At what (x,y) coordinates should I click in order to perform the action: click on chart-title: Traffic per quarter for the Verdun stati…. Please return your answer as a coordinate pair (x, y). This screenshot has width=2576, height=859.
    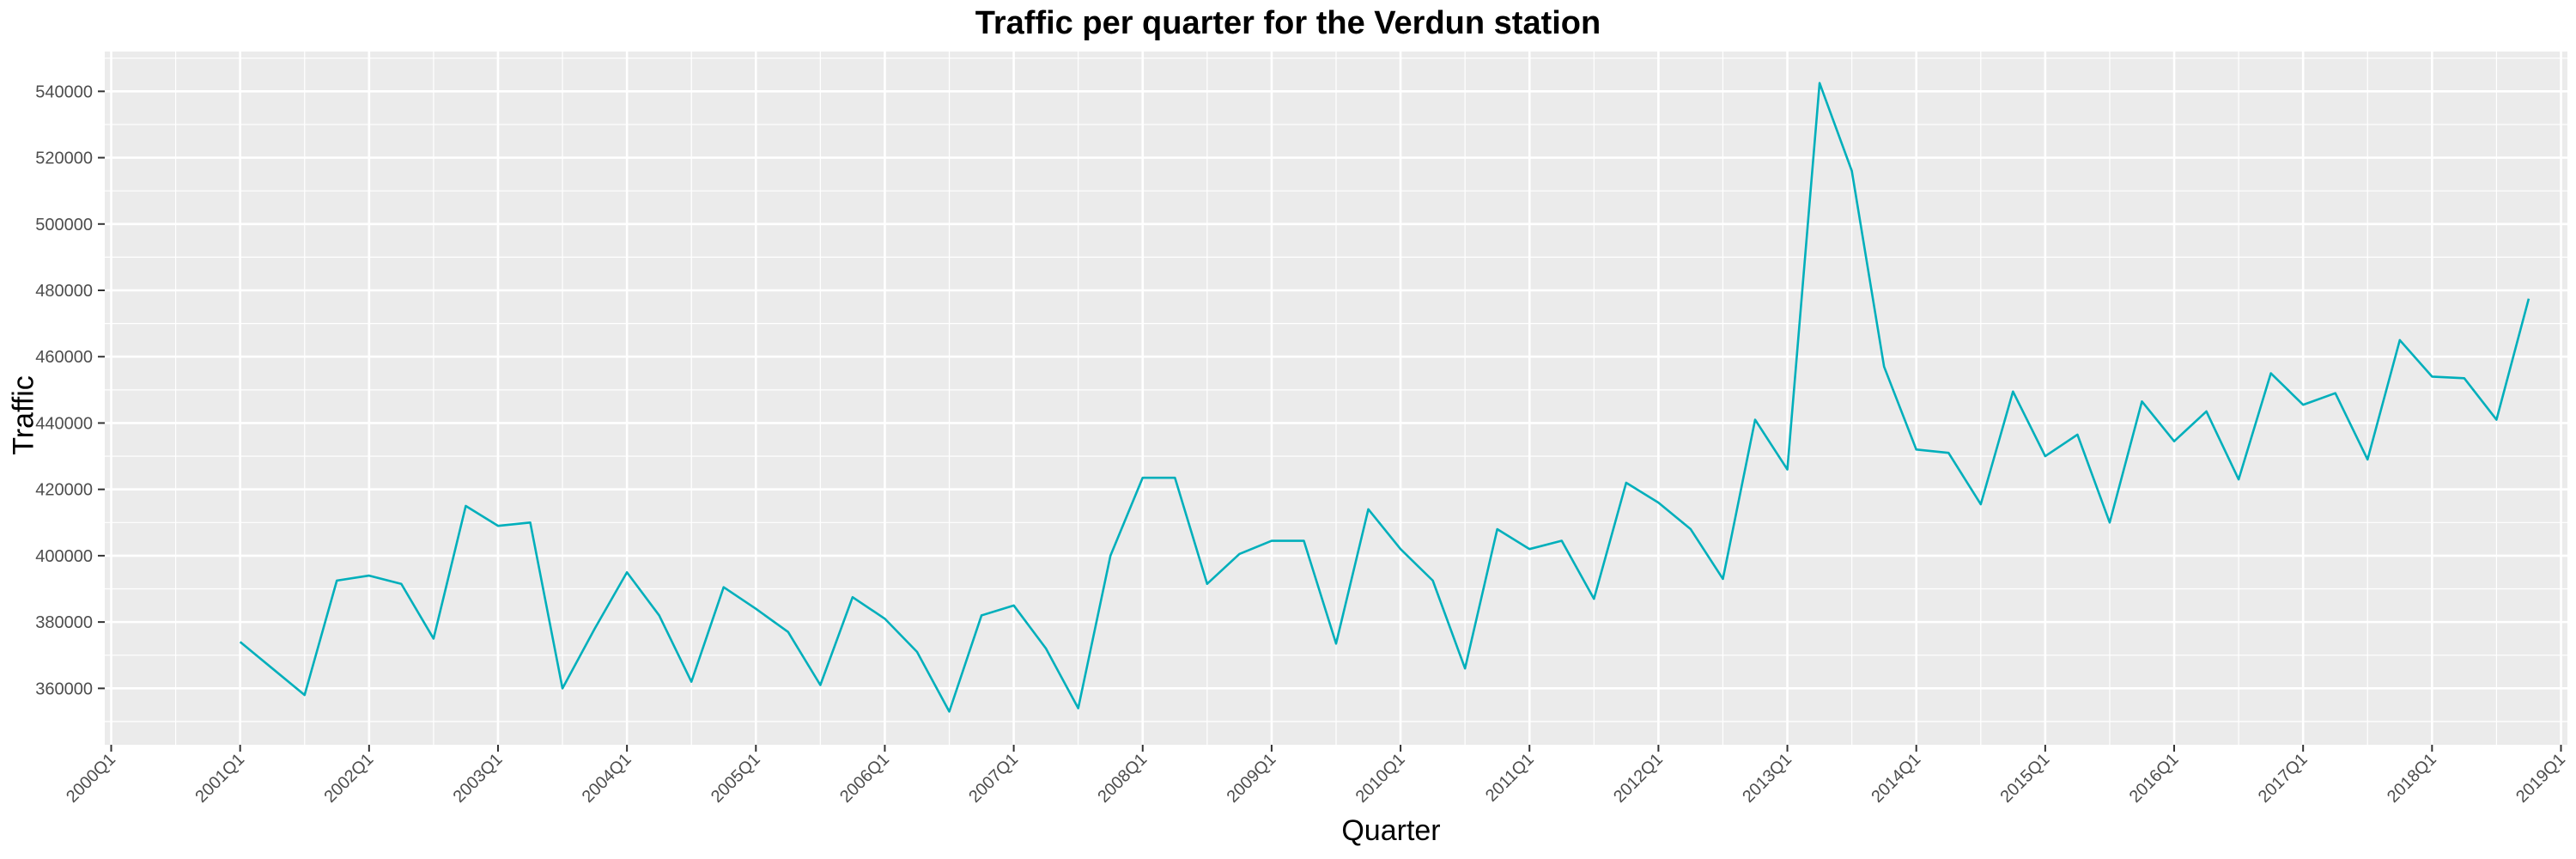
    Looking at the image, I should click on (1288, 23).